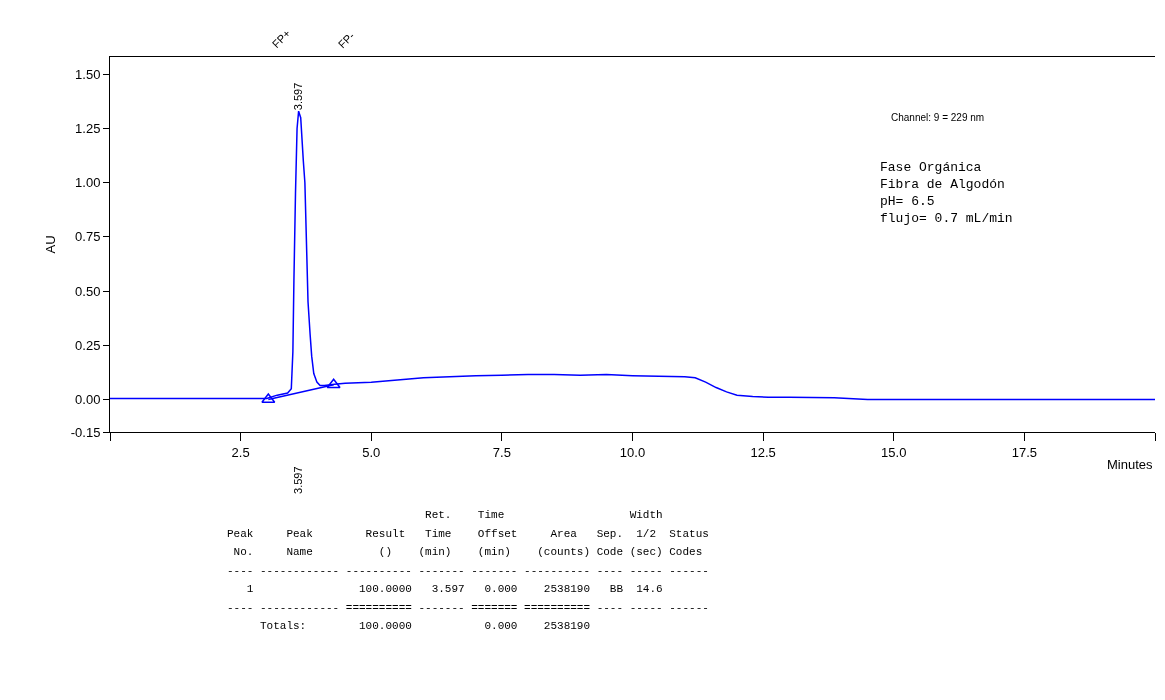  Describe the element at coordinates (409, 626) in the screenshot. I see `text: Totals: 100.0000 0.000 2538190` at that location.